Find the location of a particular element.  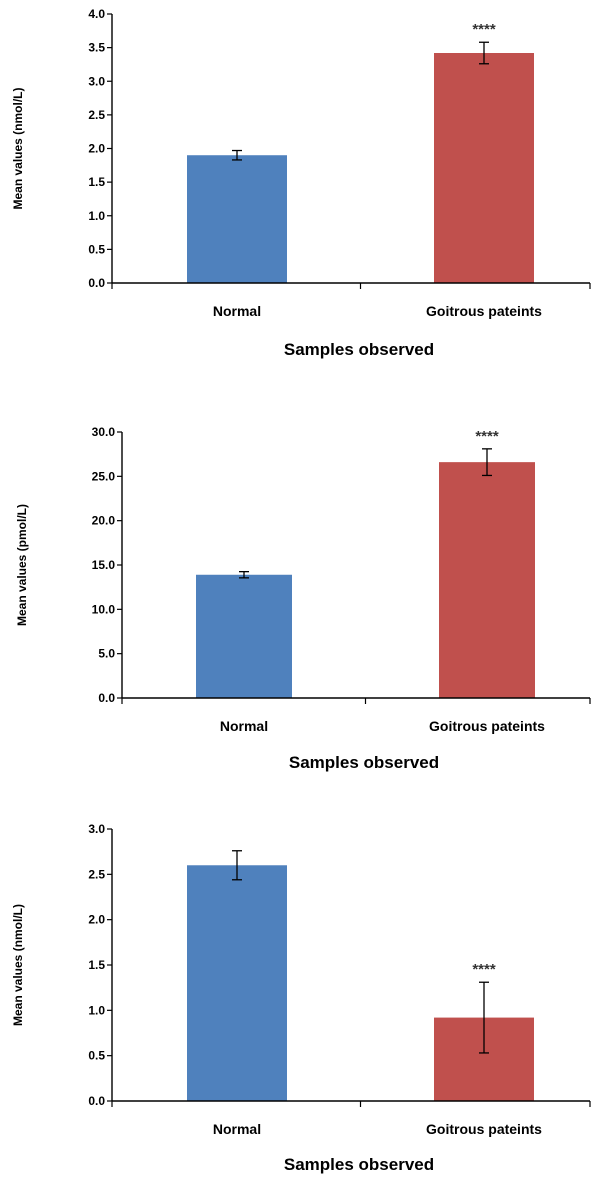

y-tick-label: 15.0 is located at coordinates (104, 565).